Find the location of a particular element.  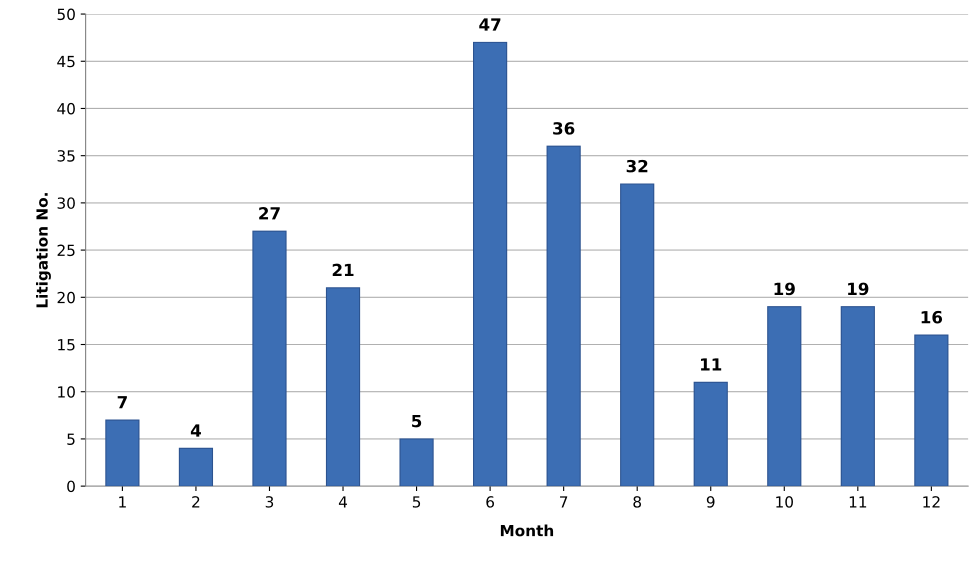

data-label: 32 is located at coordinates (637, 166).